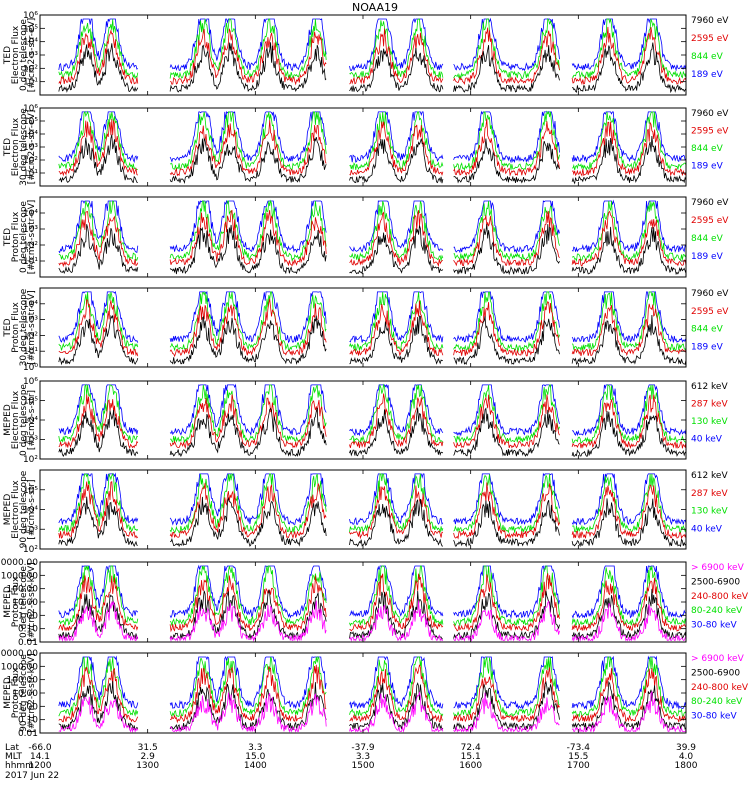 Image resolution: width=750 pixels, height=800 pixels. I want to click on x-tick-label: 1300, so click(147, 766).